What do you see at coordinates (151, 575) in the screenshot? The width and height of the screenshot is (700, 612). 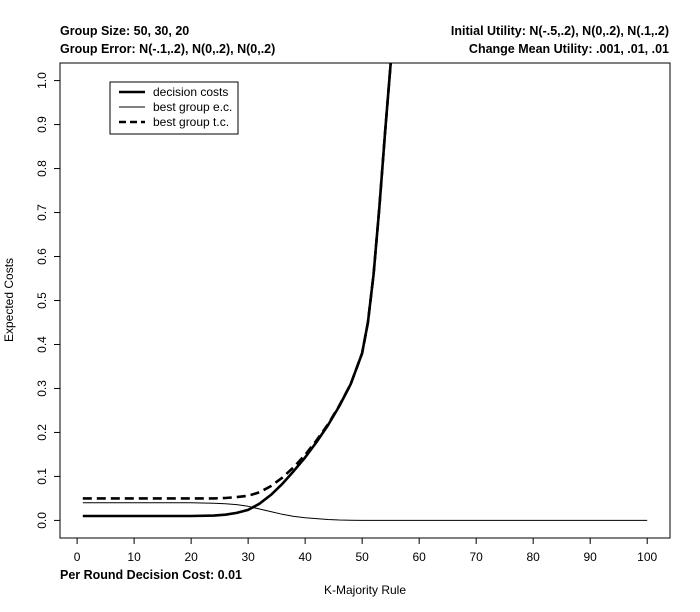 I see `decision-cost-text: Per Round Decision Cost: 0.01` at bounding box center [151, 575].